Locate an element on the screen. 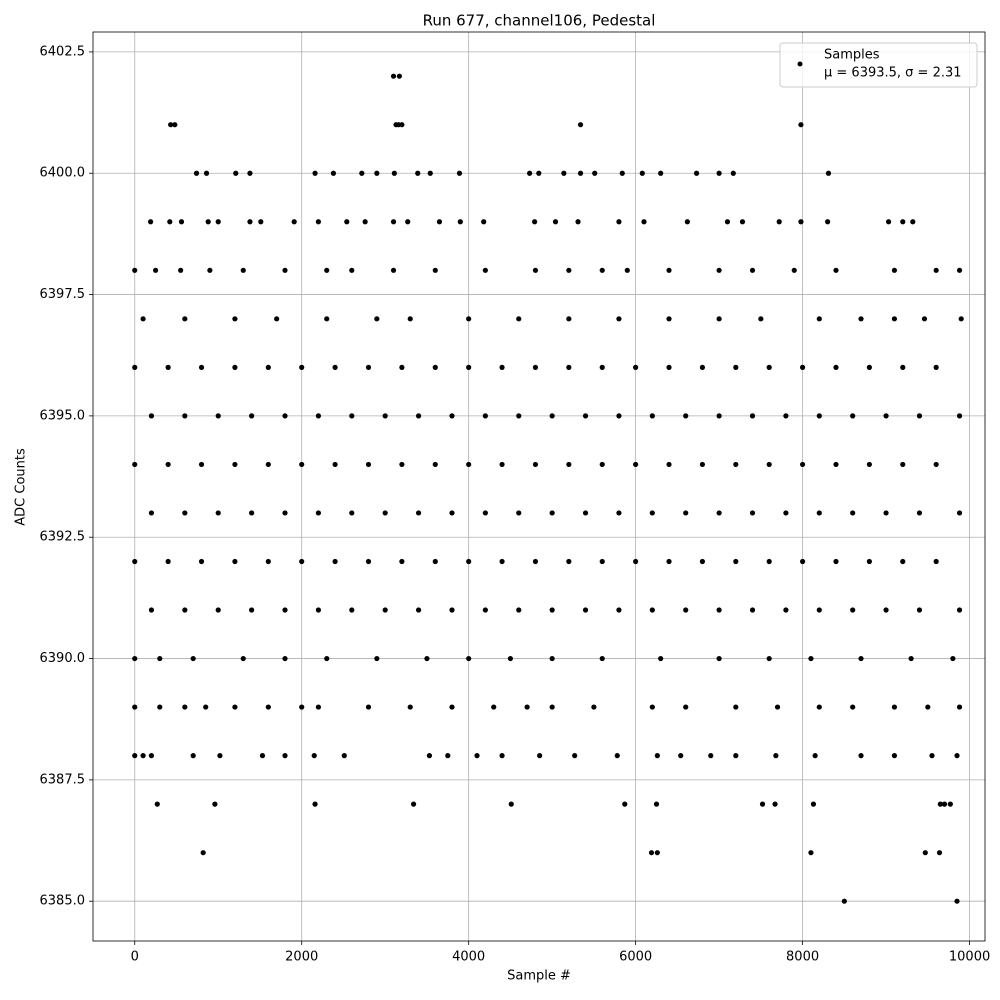 The image size is (1000, 1000). y-tick-label: 6387.5 is located at coordinates (63, 779).